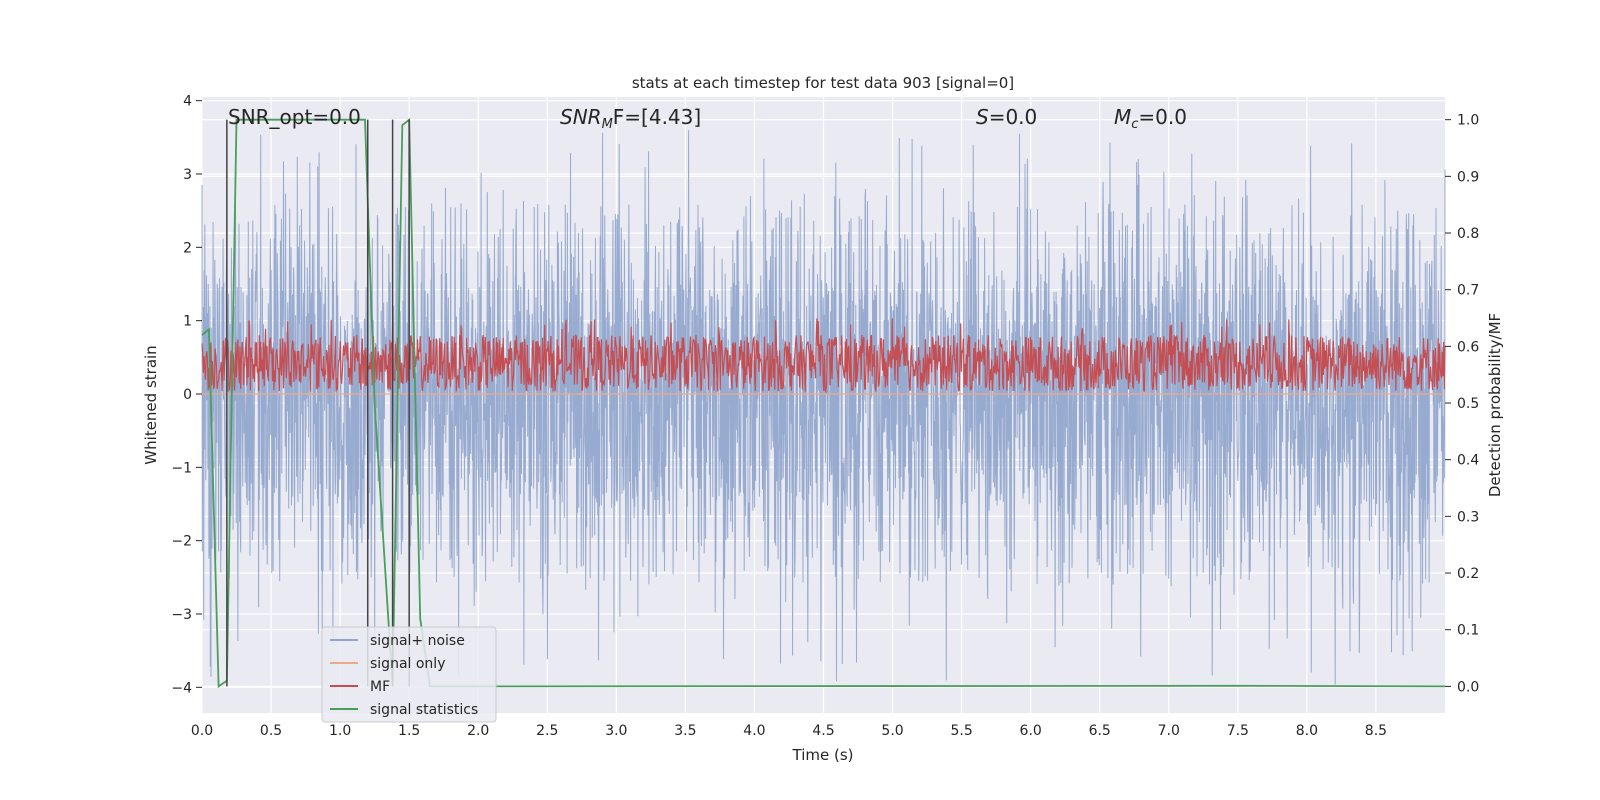 Image resolution: width=1600 pixels, height=800 pixels. Describe the element at coordinates (187, 102) in the screenshot. I see `y-left-tick-label-0: 4` at that location.